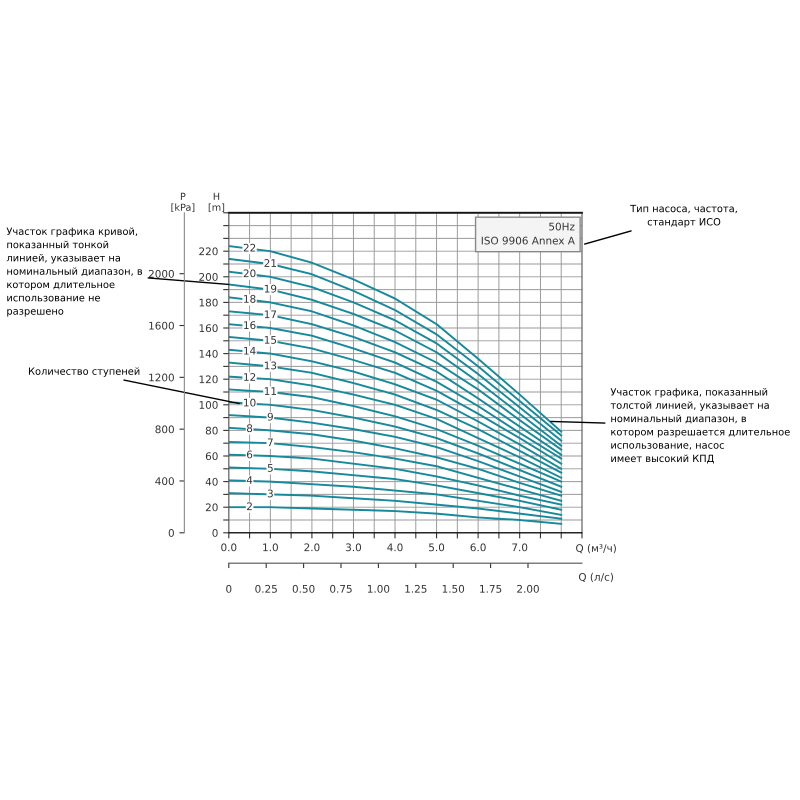  What do you see at coordinates (270, 314) in the screenshot?
I see `series-label: 17` at bounding box center [270, 314].